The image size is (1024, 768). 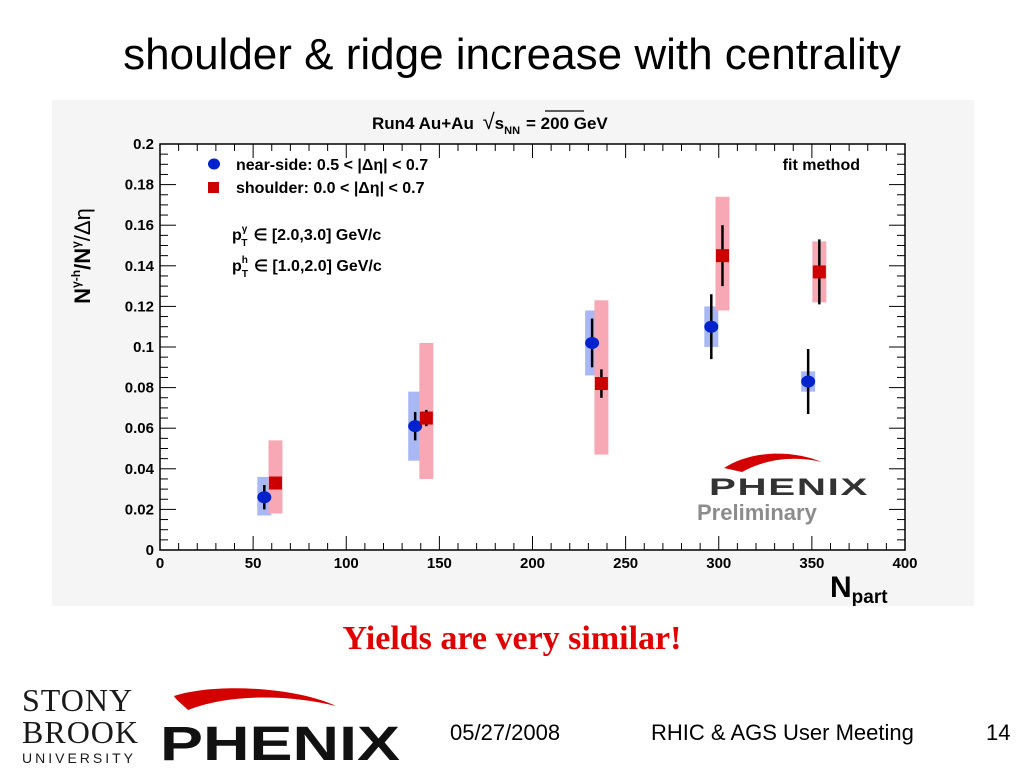 What do you see at coordinates (789, 487) in the screenshot?
I see `phenix-logo-text: PHENIX` at bounding box center [789, 487].